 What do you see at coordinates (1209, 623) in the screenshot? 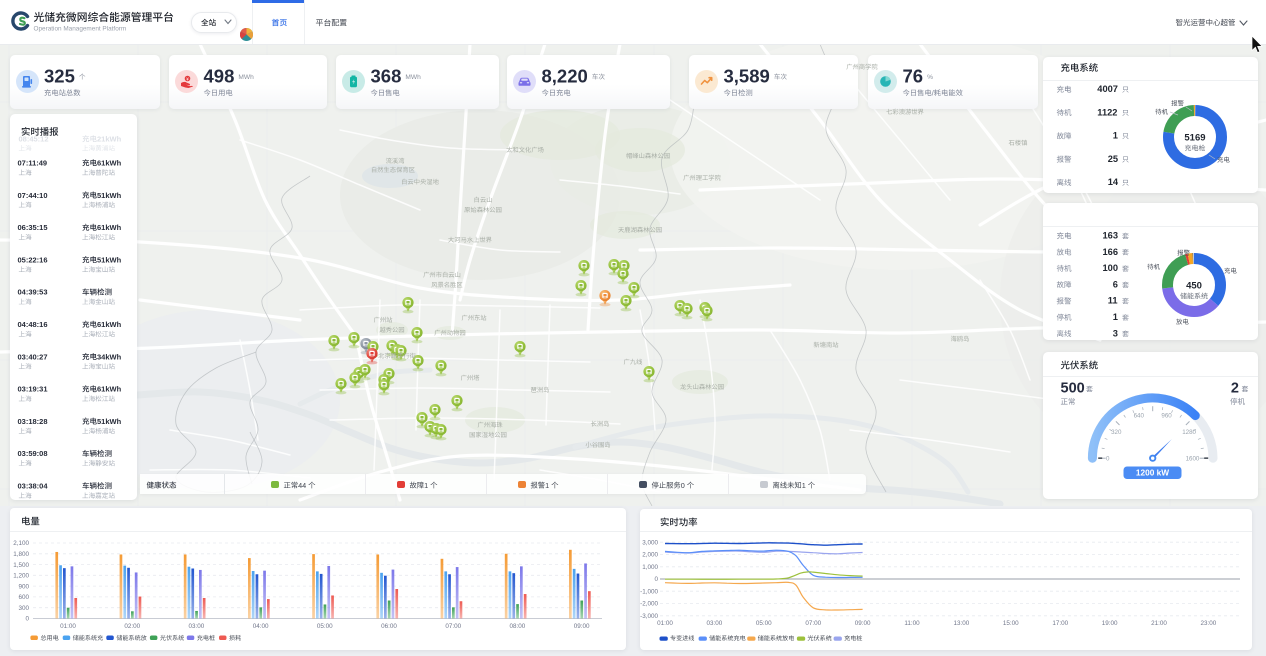
I see `svg-text: 23:00` at bounding box center [1209, 623].